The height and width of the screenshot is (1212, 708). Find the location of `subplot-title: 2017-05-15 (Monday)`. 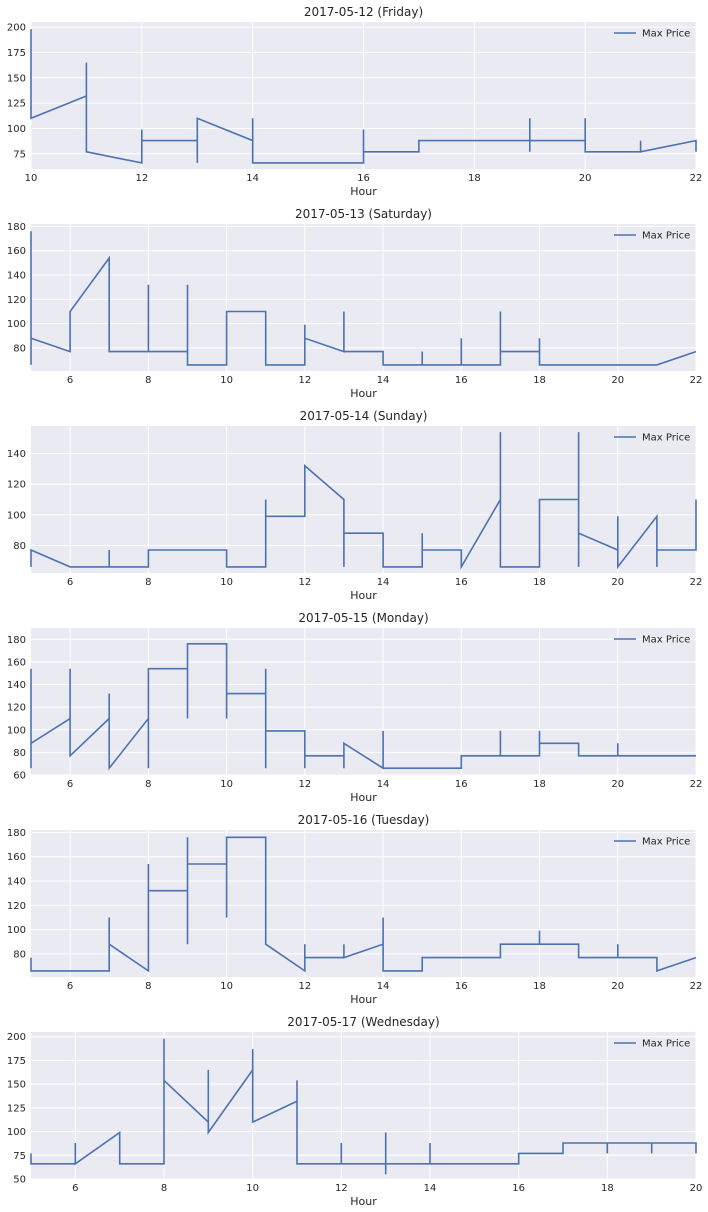

subplot-title: 2017-05-15 (Monday) is located at coordinates (363, 618).